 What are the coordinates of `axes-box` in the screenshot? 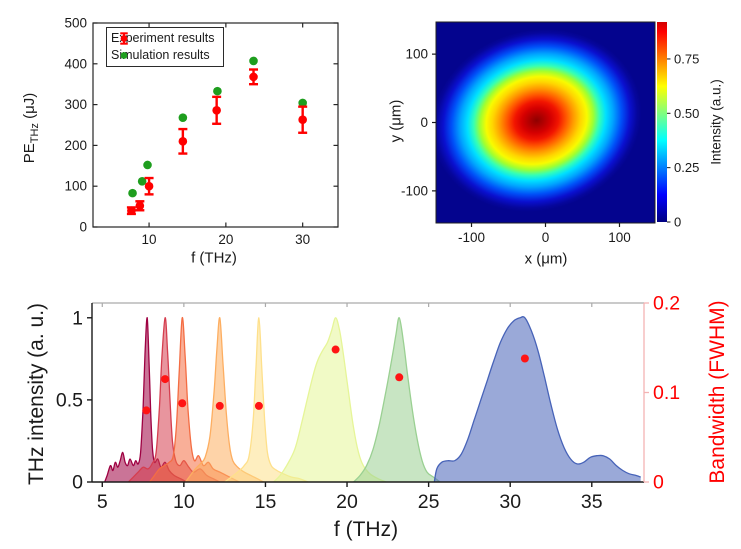 It's located at (215, 125).